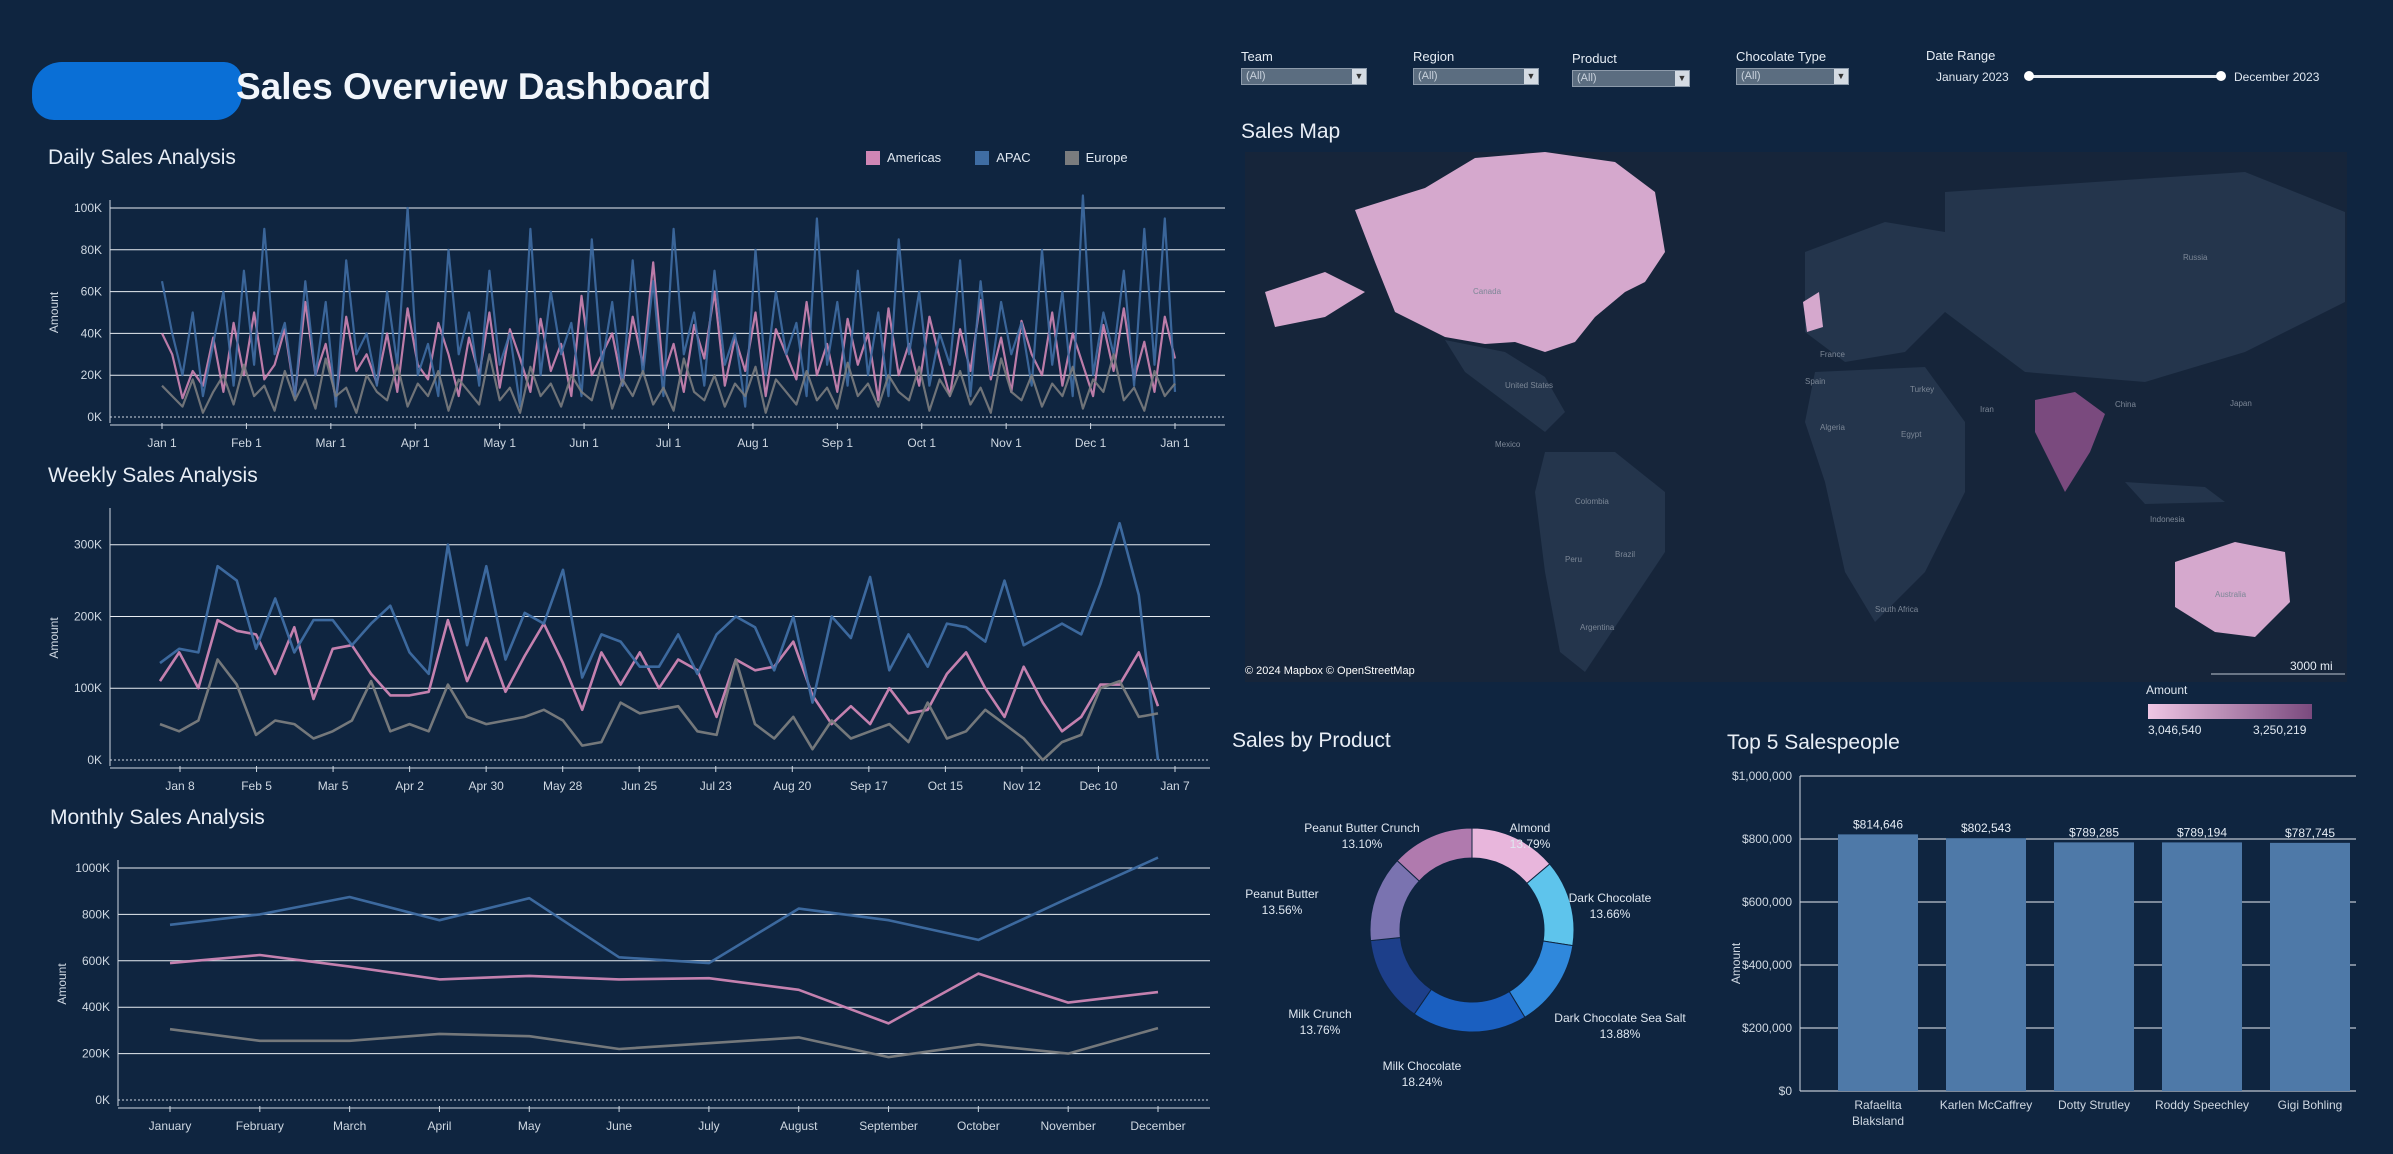 This screenshot has height=1154, width=2393. Describe the element at coordinates (88, 616) in the screenshot. I see `y-tick-label: 200K` at that location.